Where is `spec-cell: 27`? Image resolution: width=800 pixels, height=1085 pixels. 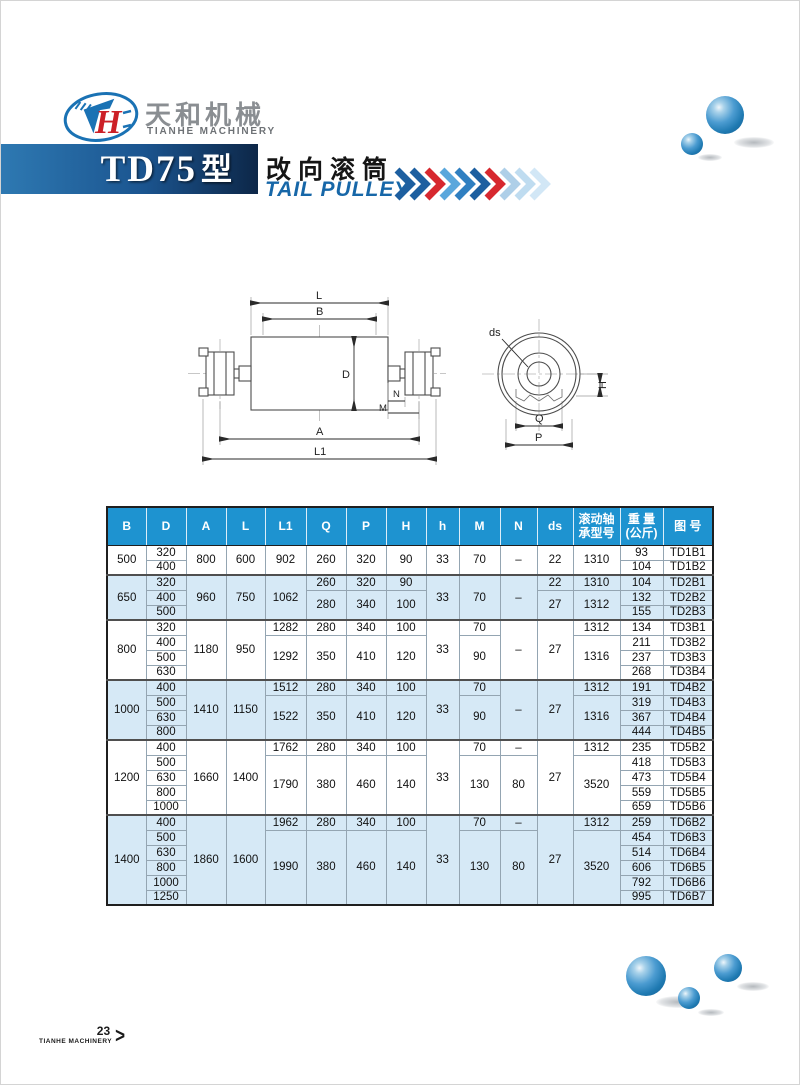
spec-cell: 27 is located at coordinates (555, 860).